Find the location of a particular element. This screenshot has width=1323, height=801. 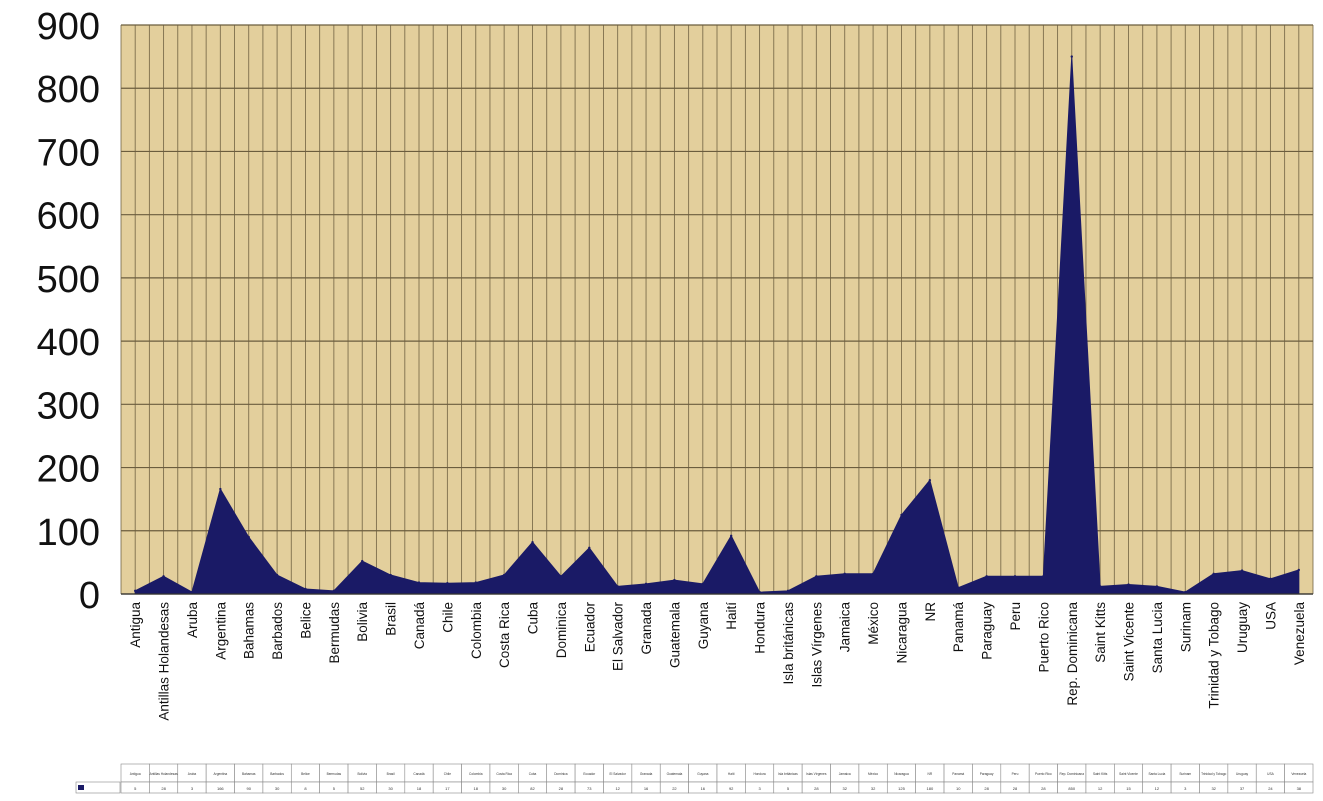

data-table-header-text: Hondura is located at coordinates (759, 774).